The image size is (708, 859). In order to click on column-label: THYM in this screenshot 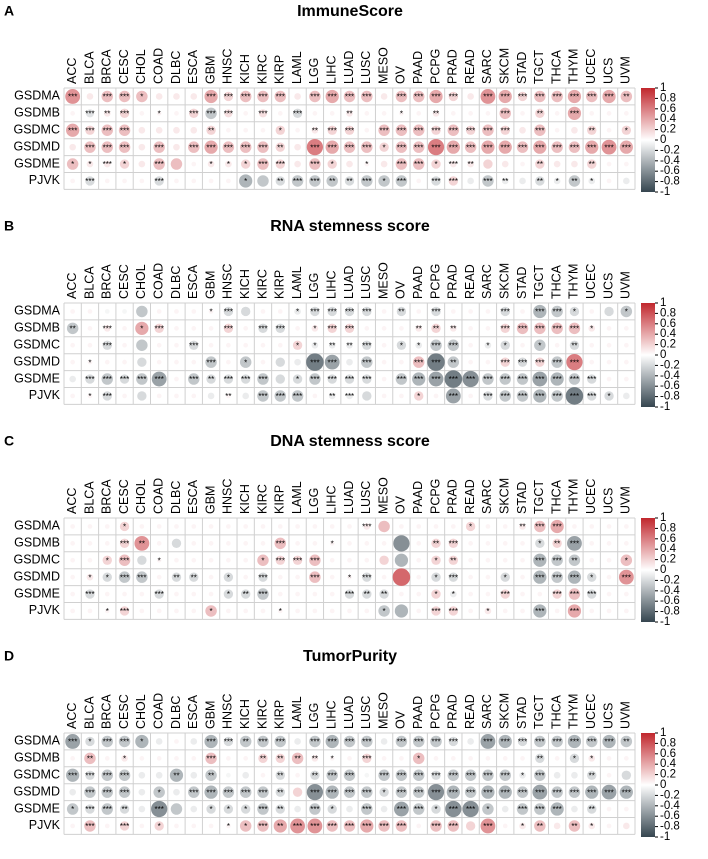, I will do `click(574, 66)`.